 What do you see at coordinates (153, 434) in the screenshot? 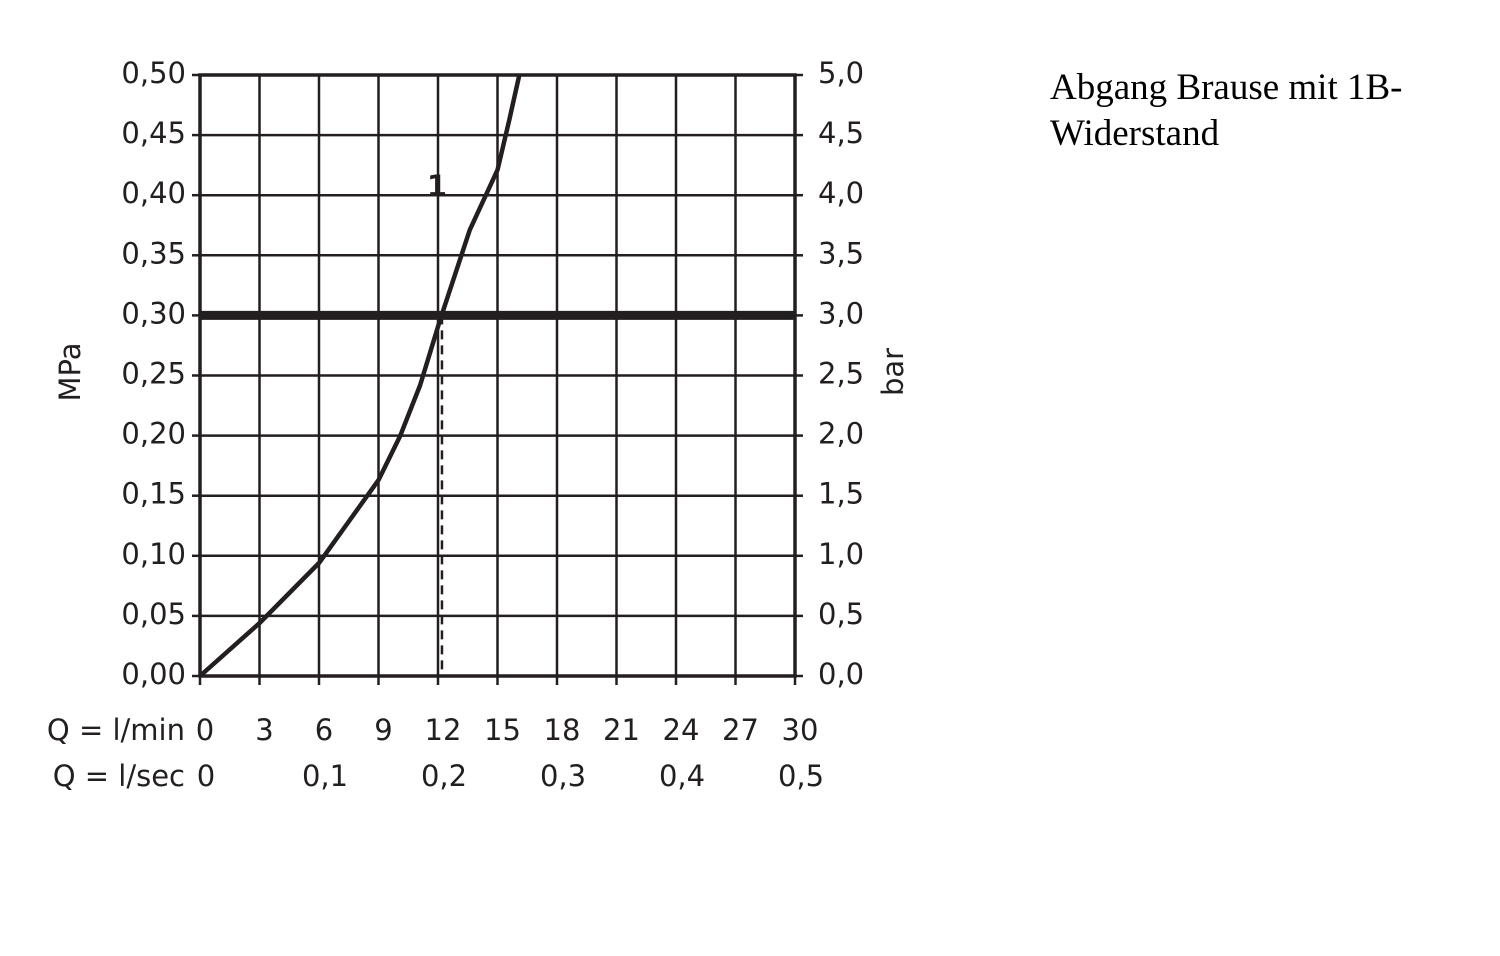
I see `y-tick-label: 0,20` at bounding box center [153, 434].